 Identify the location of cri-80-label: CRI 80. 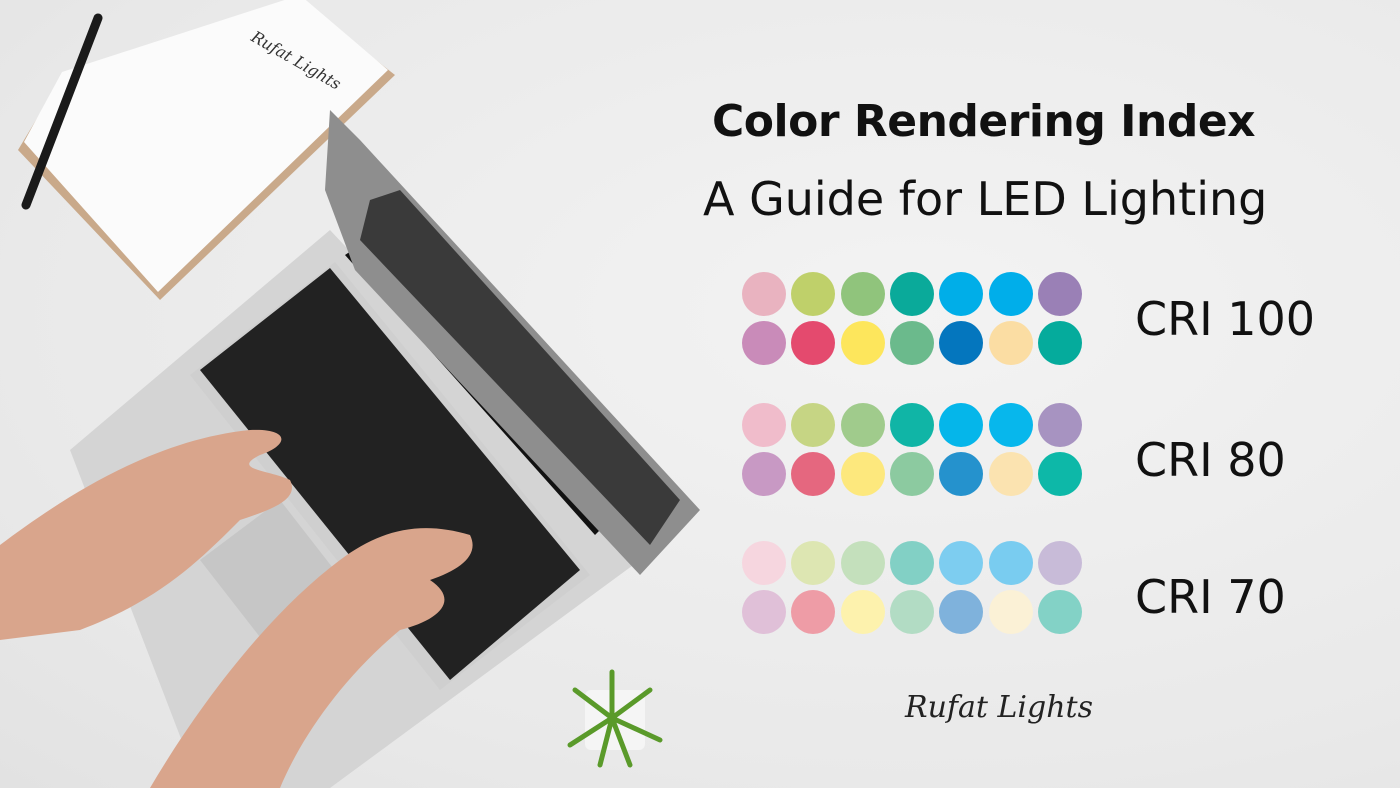
(1210, 460).